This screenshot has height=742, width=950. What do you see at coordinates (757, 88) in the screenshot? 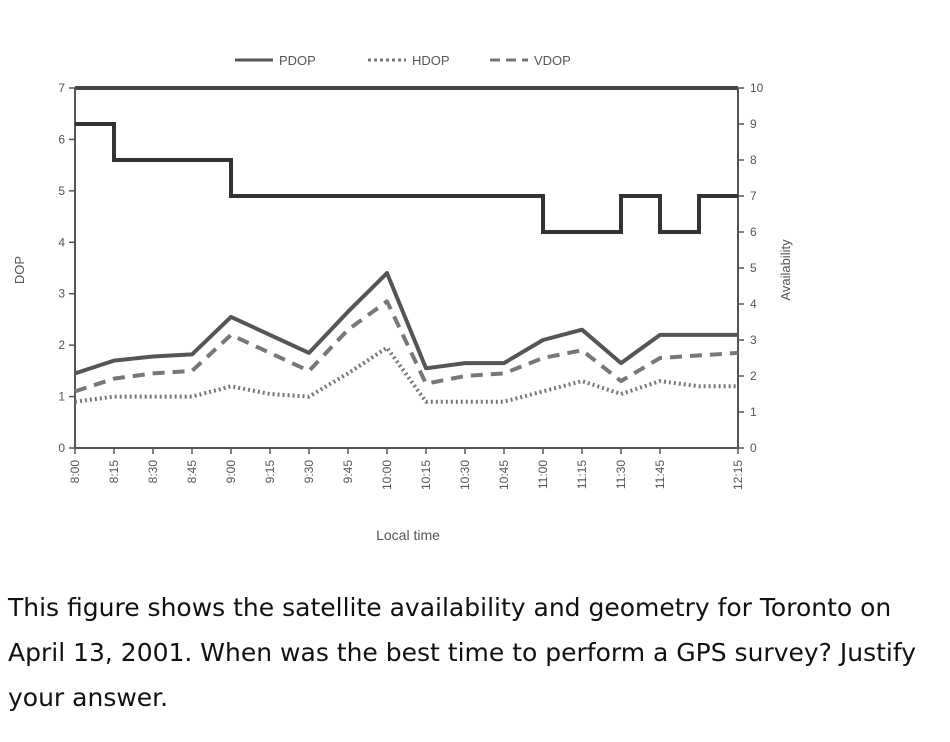
I see `y-right-tick-label: 10` at bounding box center [757, 88].